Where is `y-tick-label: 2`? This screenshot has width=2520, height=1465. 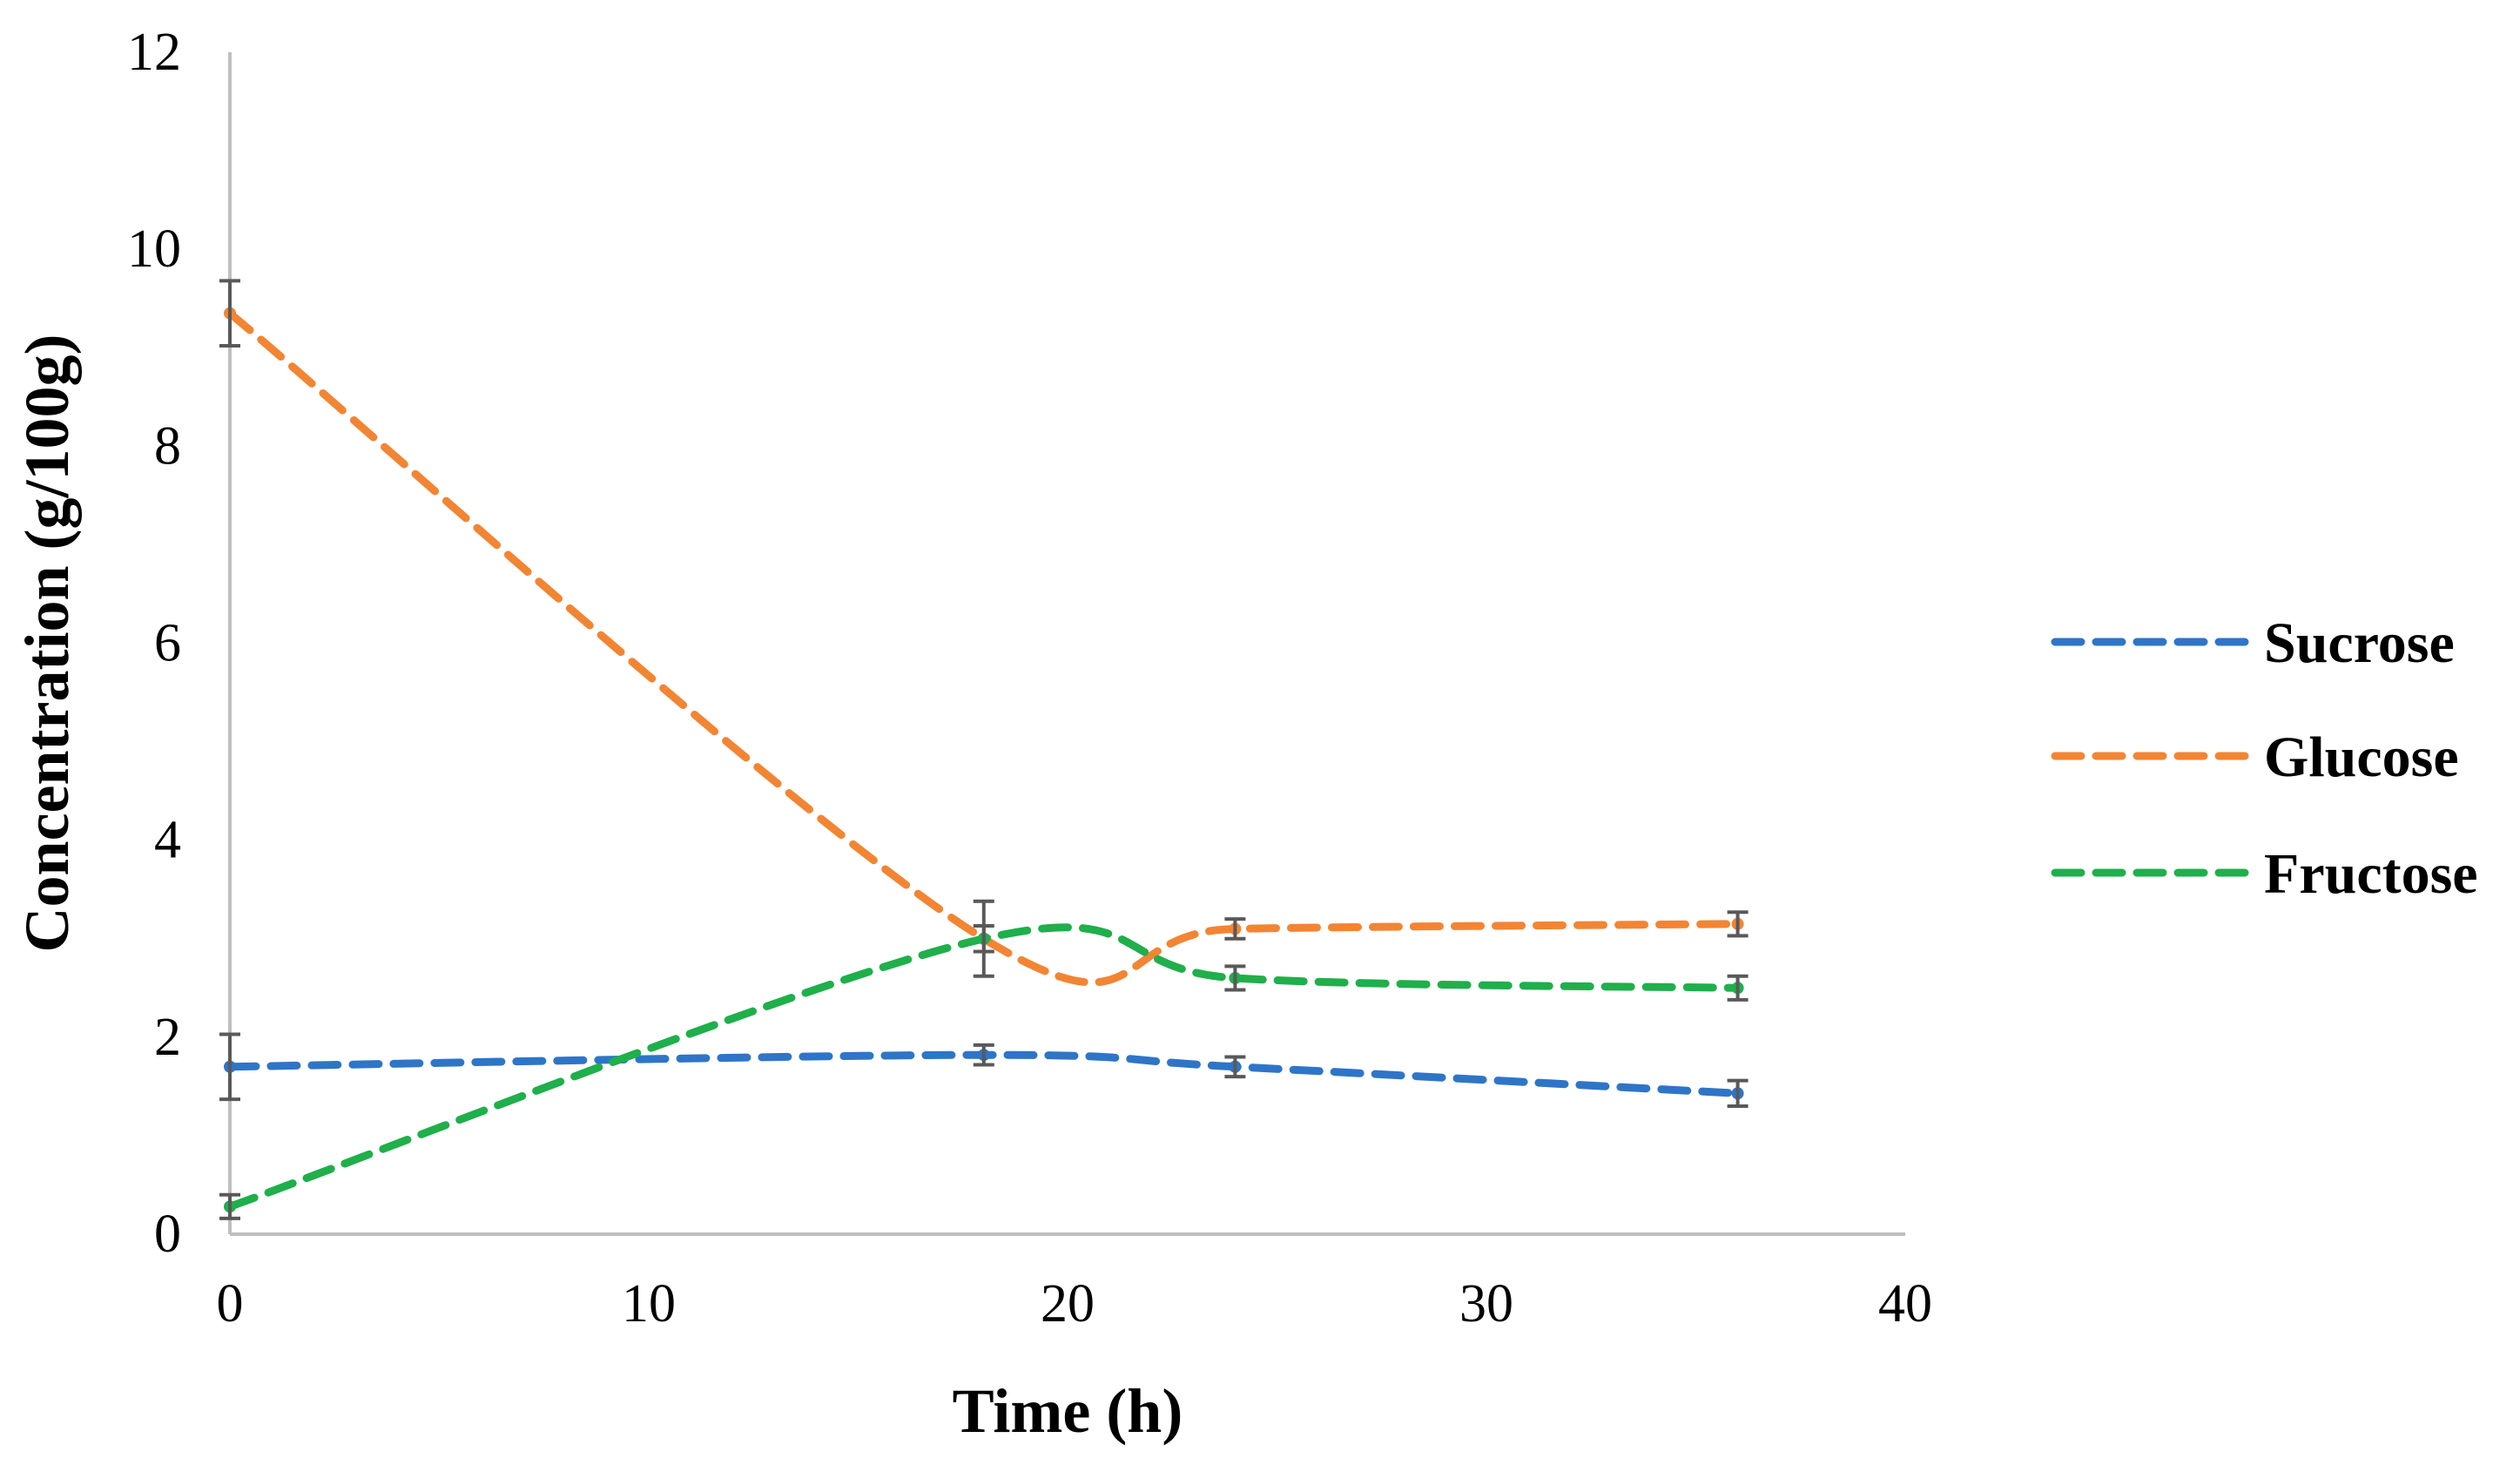 y-tick-label: 2 is located at coordinates (167, 1037).